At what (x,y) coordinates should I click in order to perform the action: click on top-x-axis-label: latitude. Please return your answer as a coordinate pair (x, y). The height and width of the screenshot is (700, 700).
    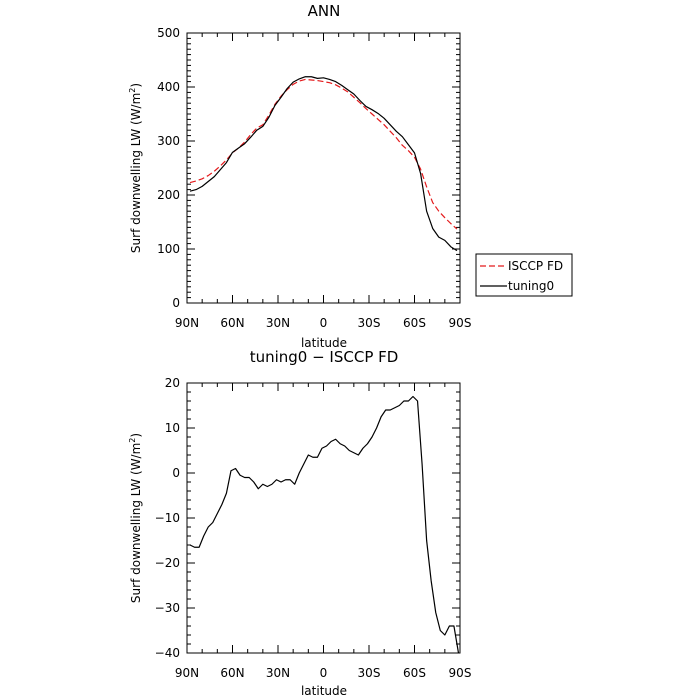
    Looking at the image, I should click on (324, 343).